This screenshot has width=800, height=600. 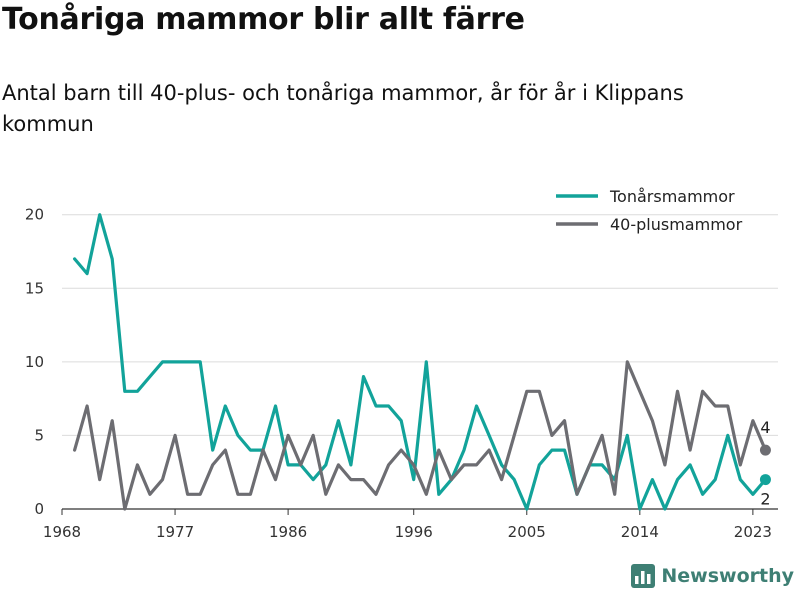 What do you see at coordinates (765, 450) in the screenshot?
I see `end-marker-40-plusmammor` at bounding box center [765, 450].